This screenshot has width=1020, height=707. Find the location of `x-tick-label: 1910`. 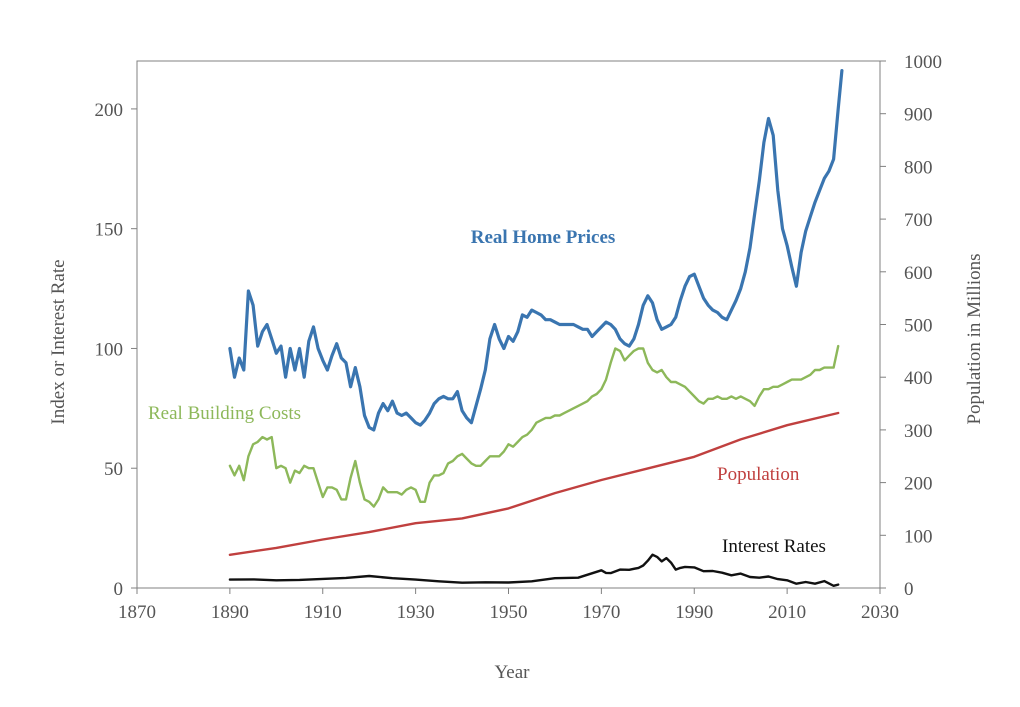

x-tick-label: 1910 is located at coordinates (323, 612).